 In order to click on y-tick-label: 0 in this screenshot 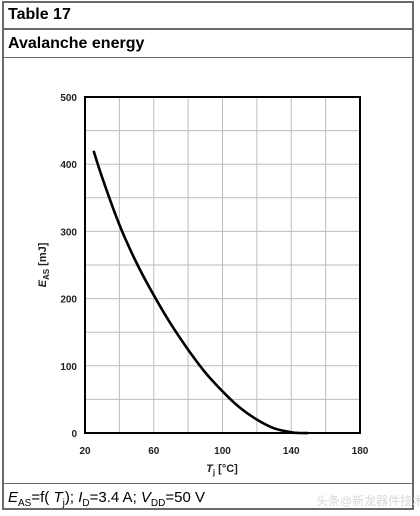, I will do `click(74, 434)`.